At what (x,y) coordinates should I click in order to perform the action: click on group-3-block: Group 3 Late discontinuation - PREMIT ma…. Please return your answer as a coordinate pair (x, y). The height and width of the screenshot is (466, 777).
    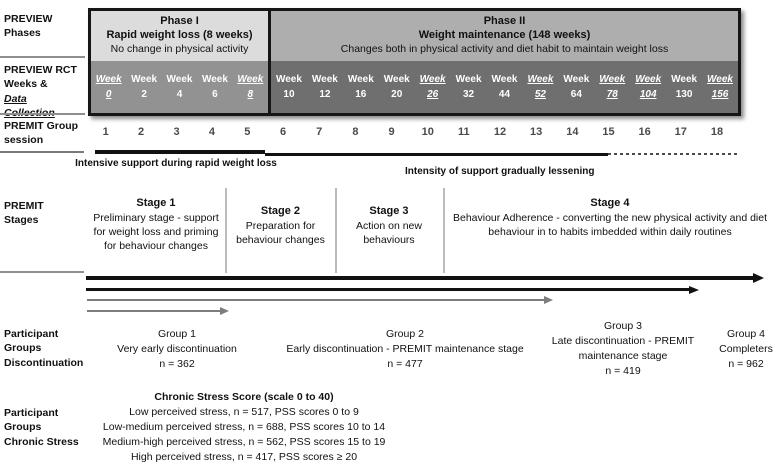
    Looking at the image, I should click on (623, 349).